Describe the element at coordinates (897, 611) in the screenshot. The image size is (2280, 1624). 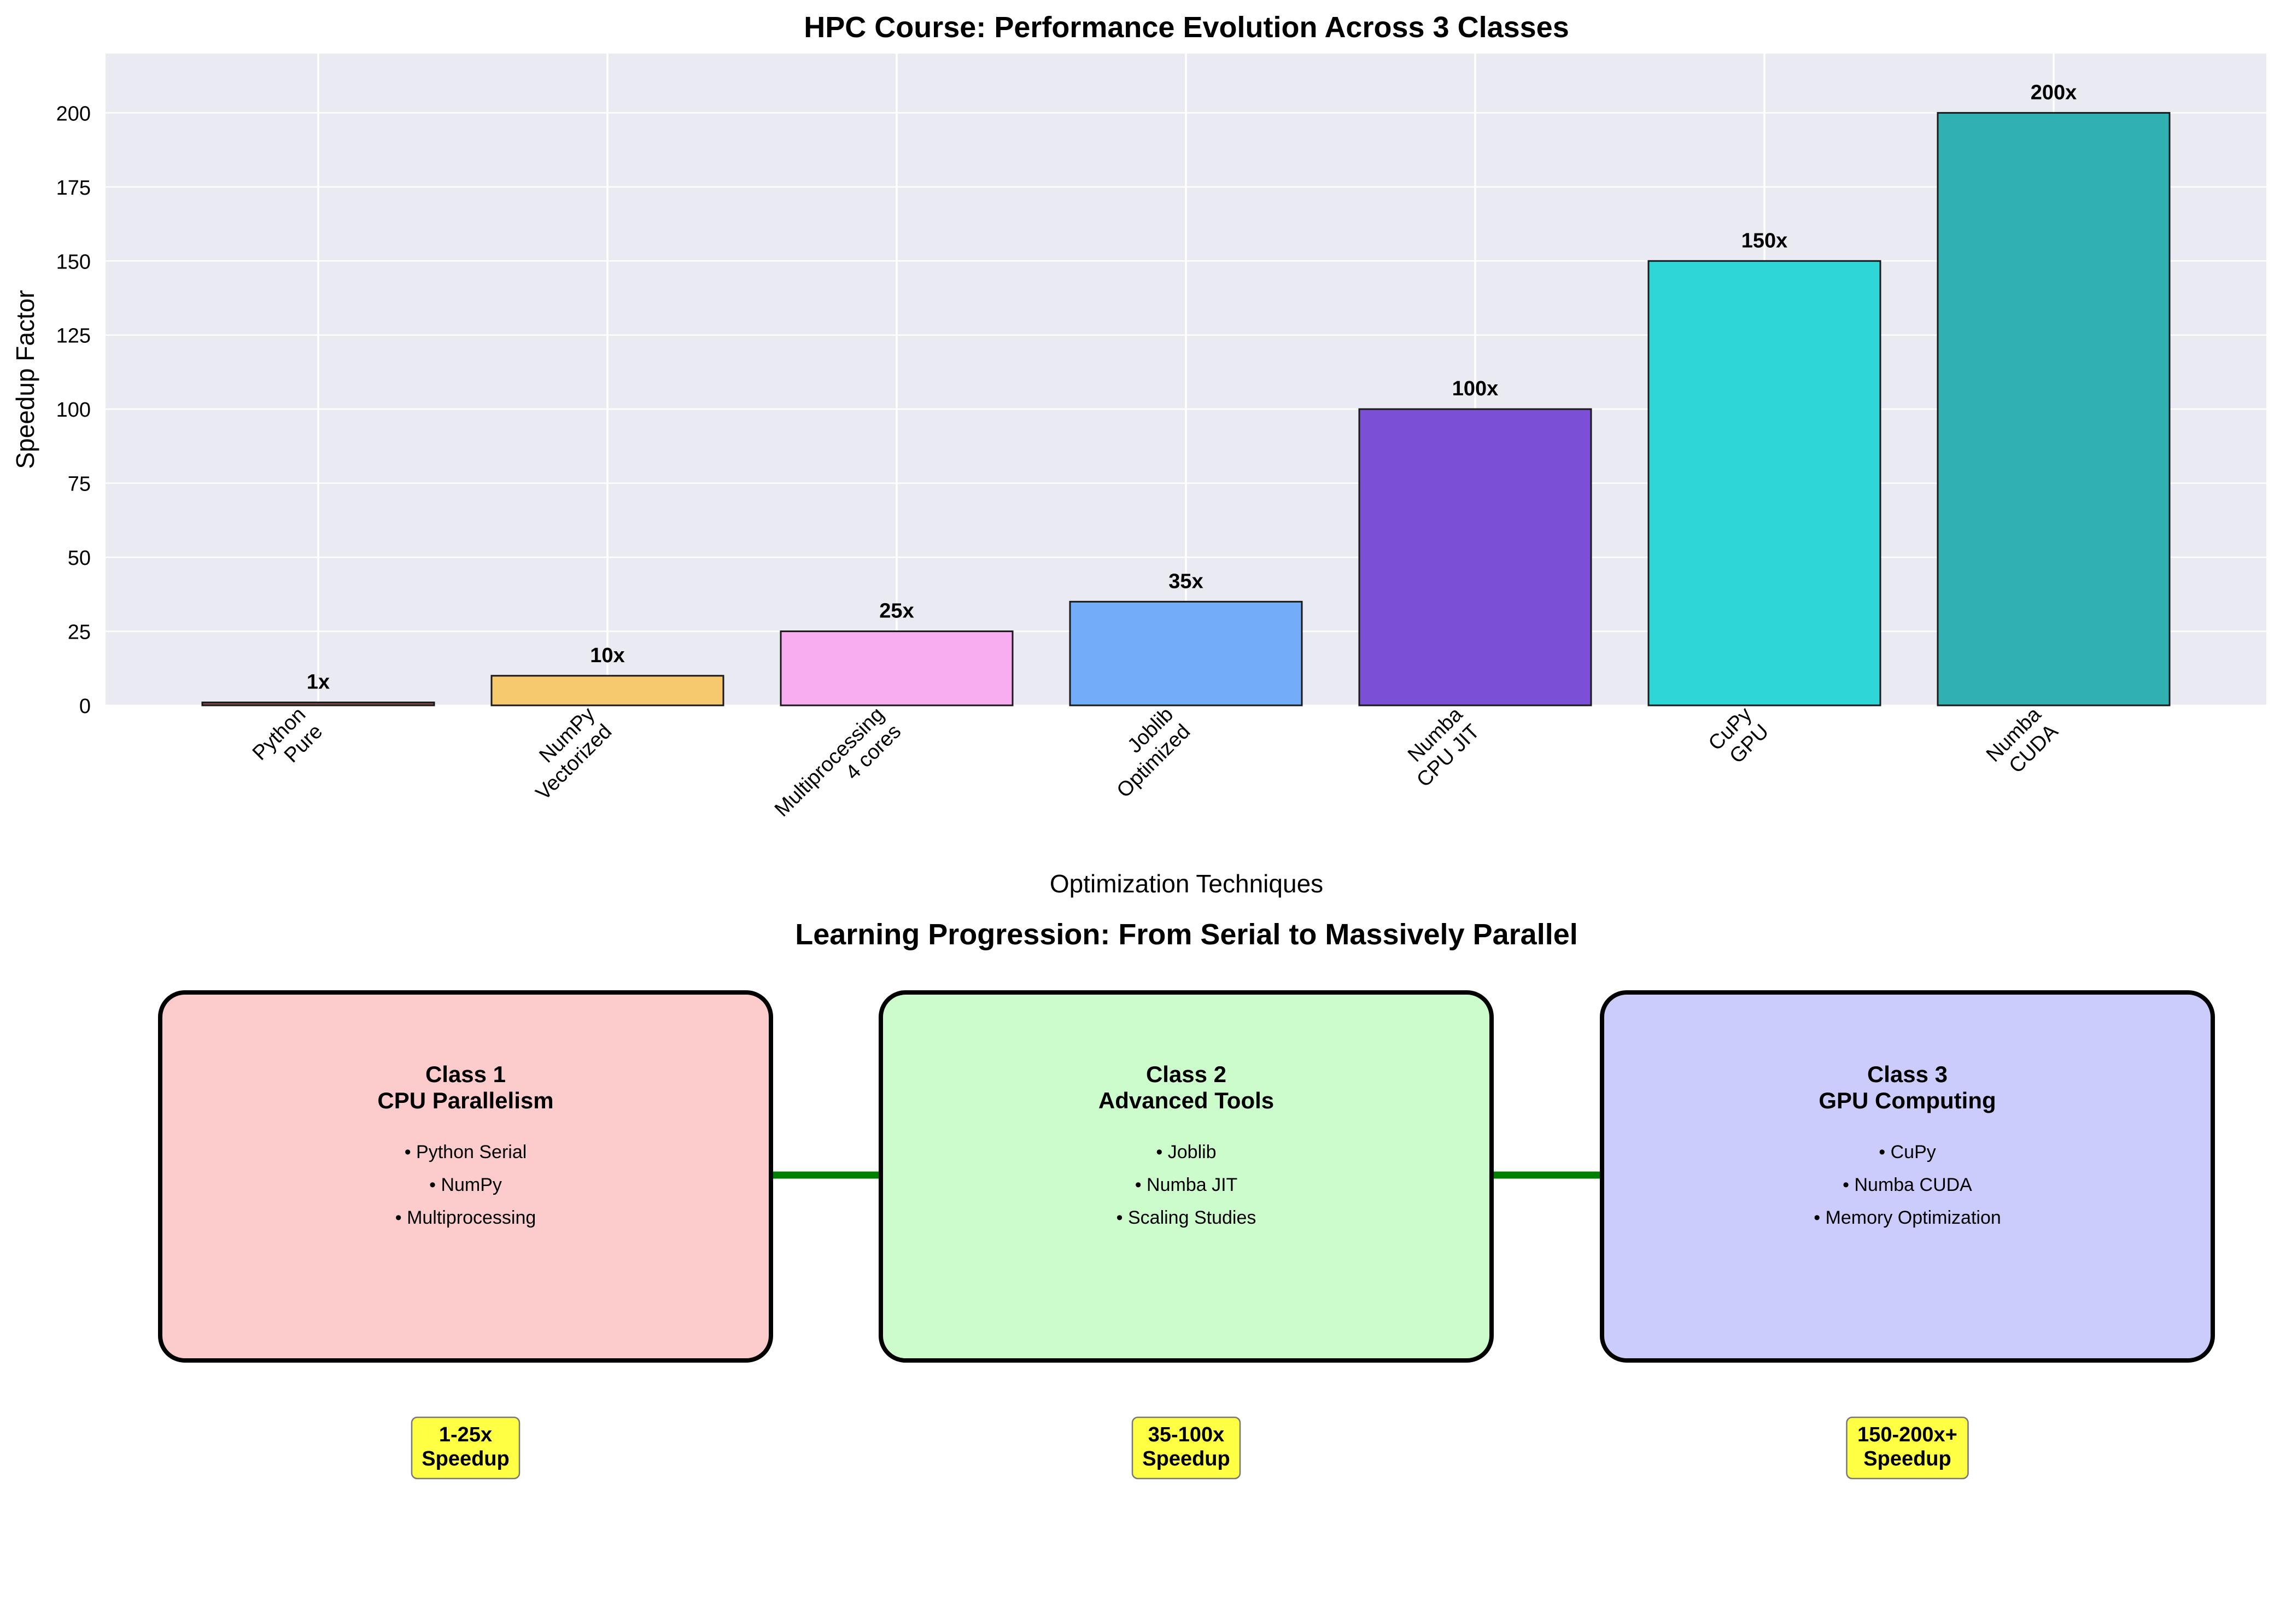
I see `bar-value-label: 25x` at that location.